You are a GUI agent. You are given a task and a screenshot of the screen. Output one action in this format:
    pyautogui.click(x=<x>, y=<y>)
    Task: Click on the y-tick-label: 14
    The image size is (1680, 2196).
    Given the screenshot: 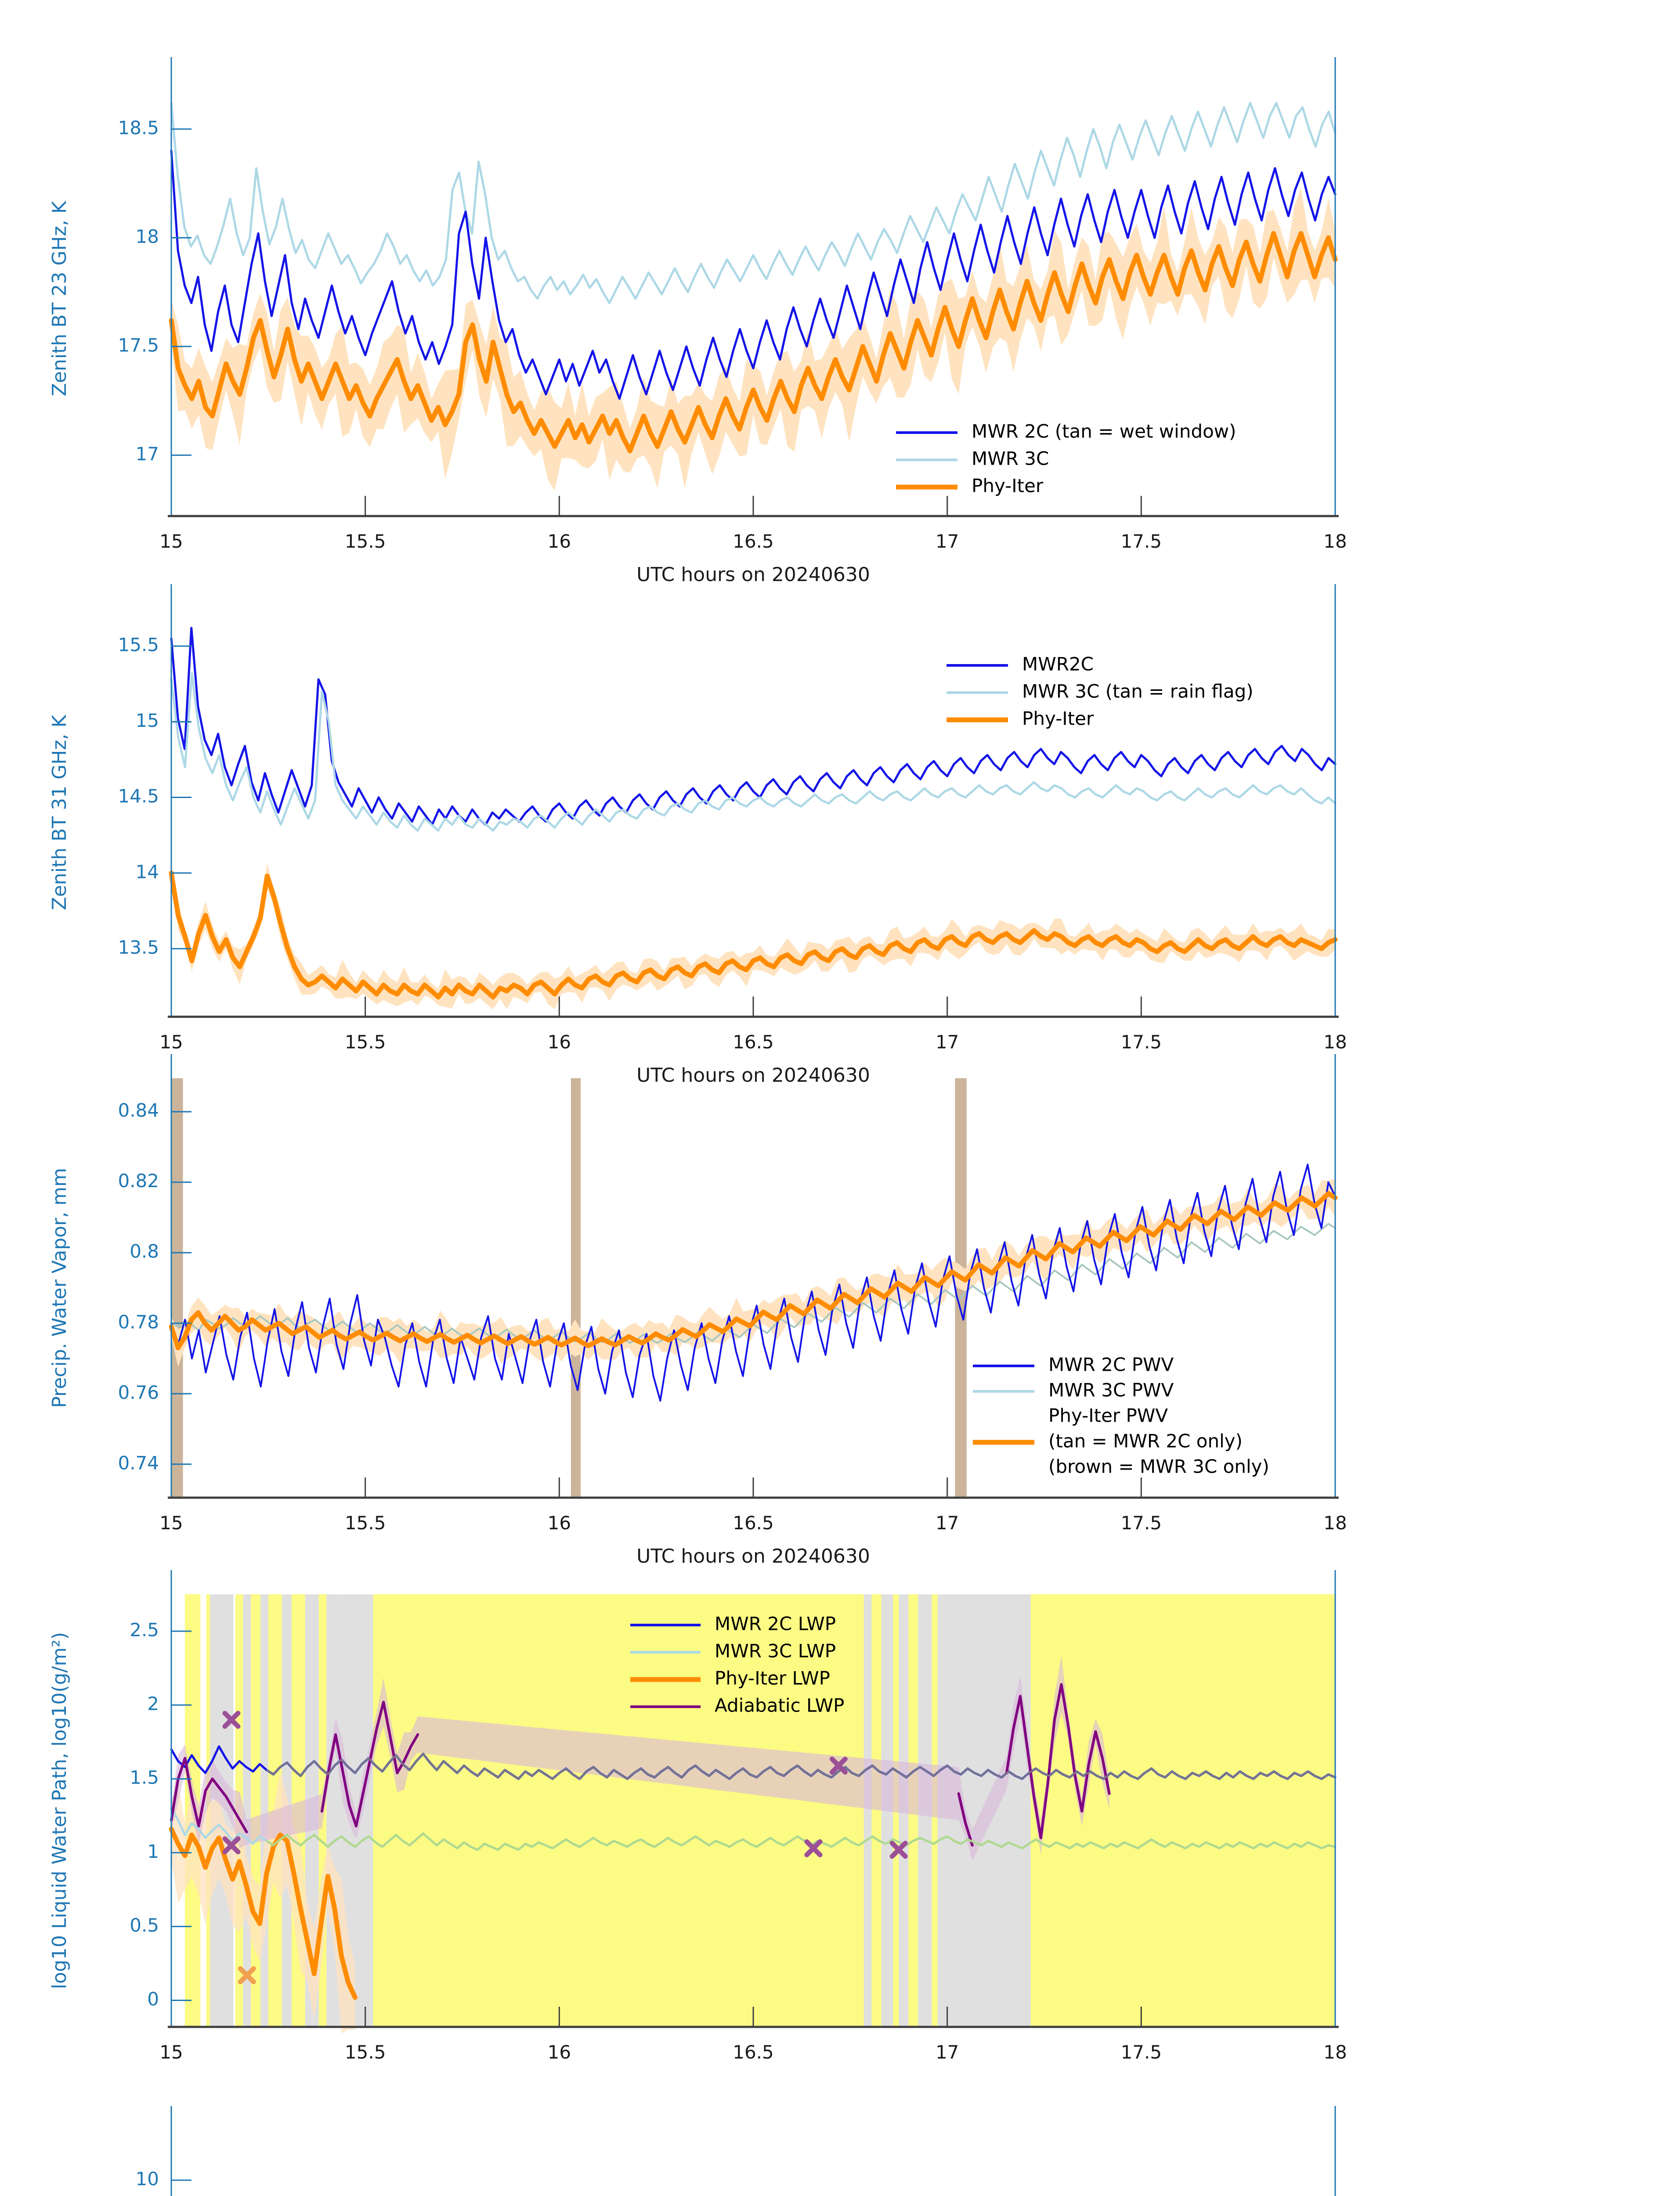 What is the action you would take?
    pyautogui.click(x=147, y=871)
    